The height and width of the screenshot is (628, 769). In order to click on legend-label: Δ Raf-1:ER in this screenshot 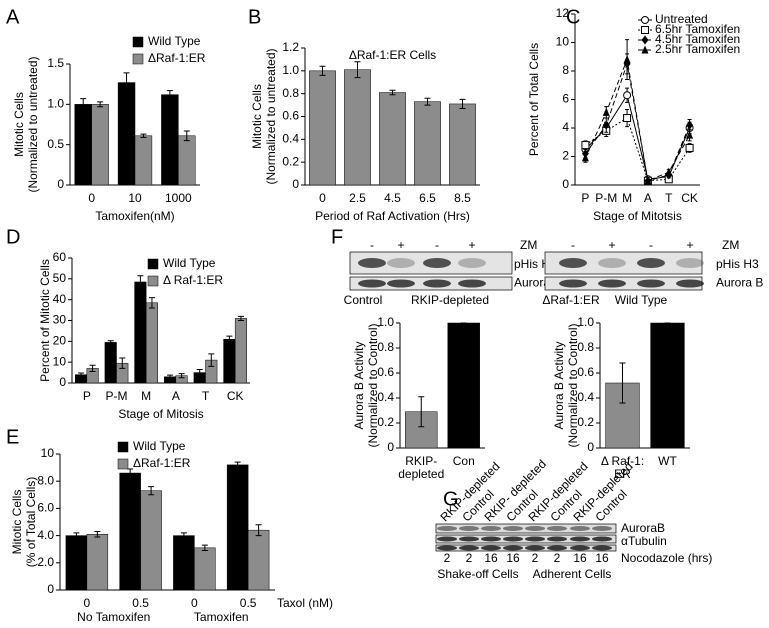, I will do `click(193, 280)`.